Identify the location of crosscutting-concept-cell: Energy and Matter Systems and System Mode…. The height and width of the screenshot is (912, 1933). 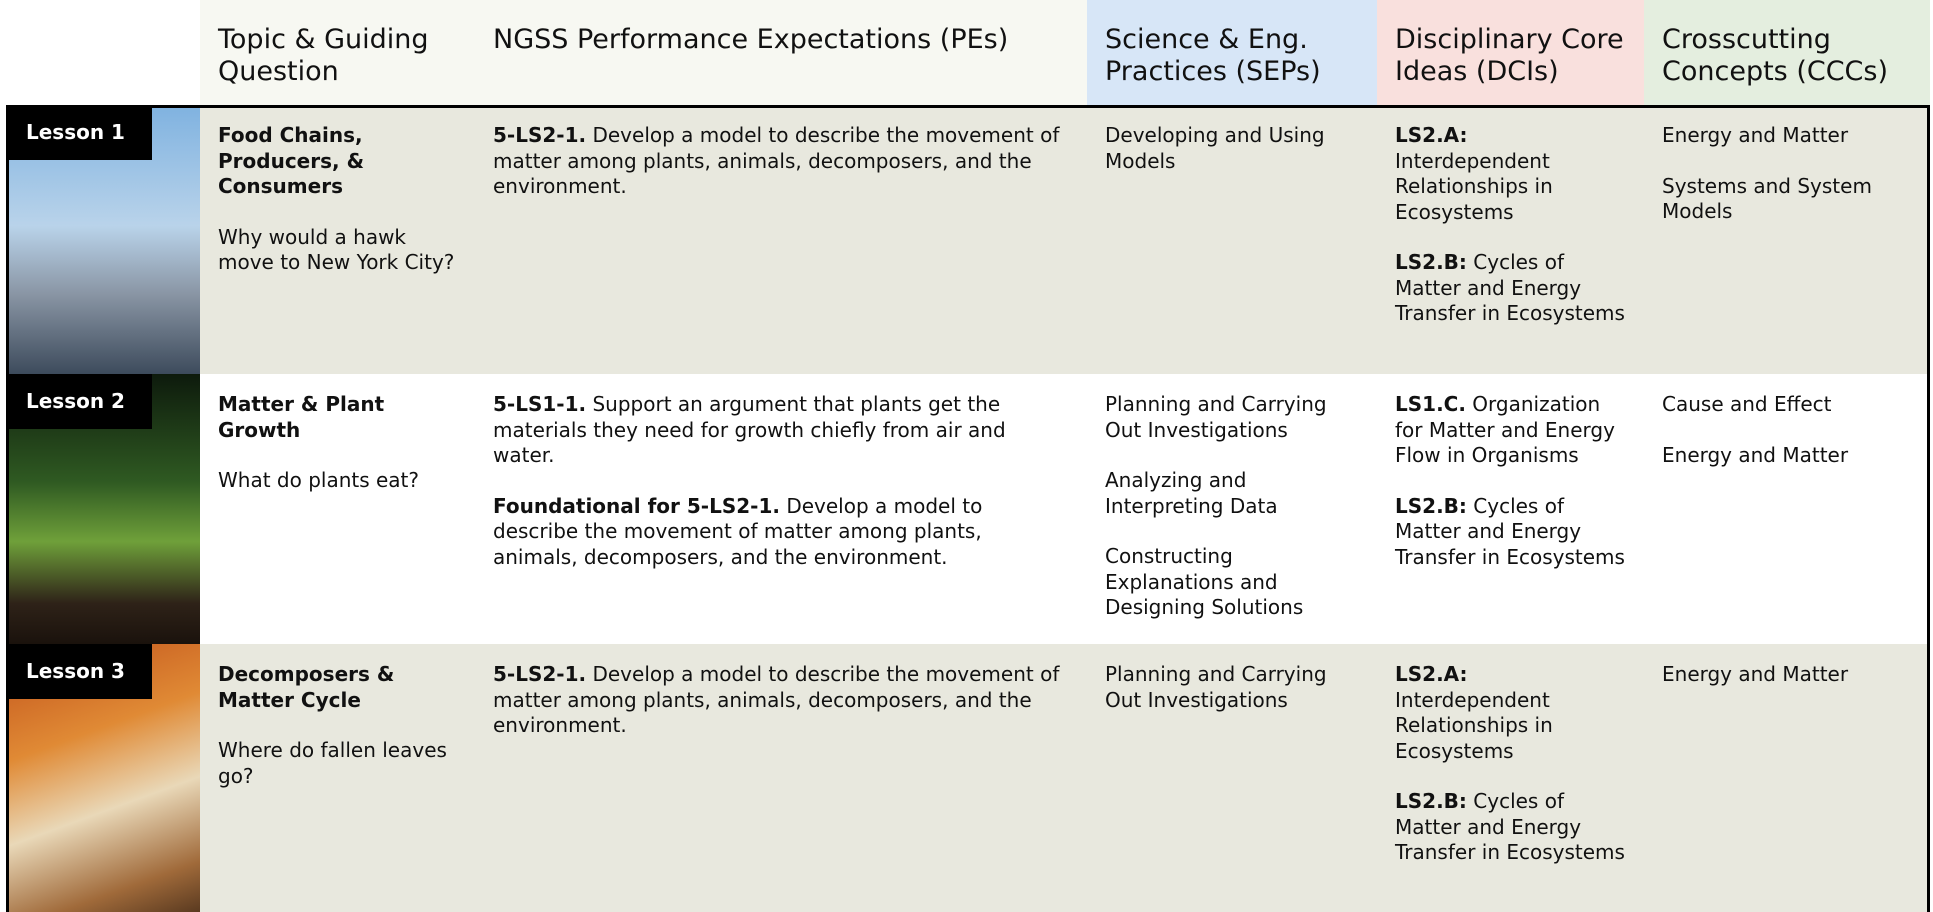
(1787, 239).